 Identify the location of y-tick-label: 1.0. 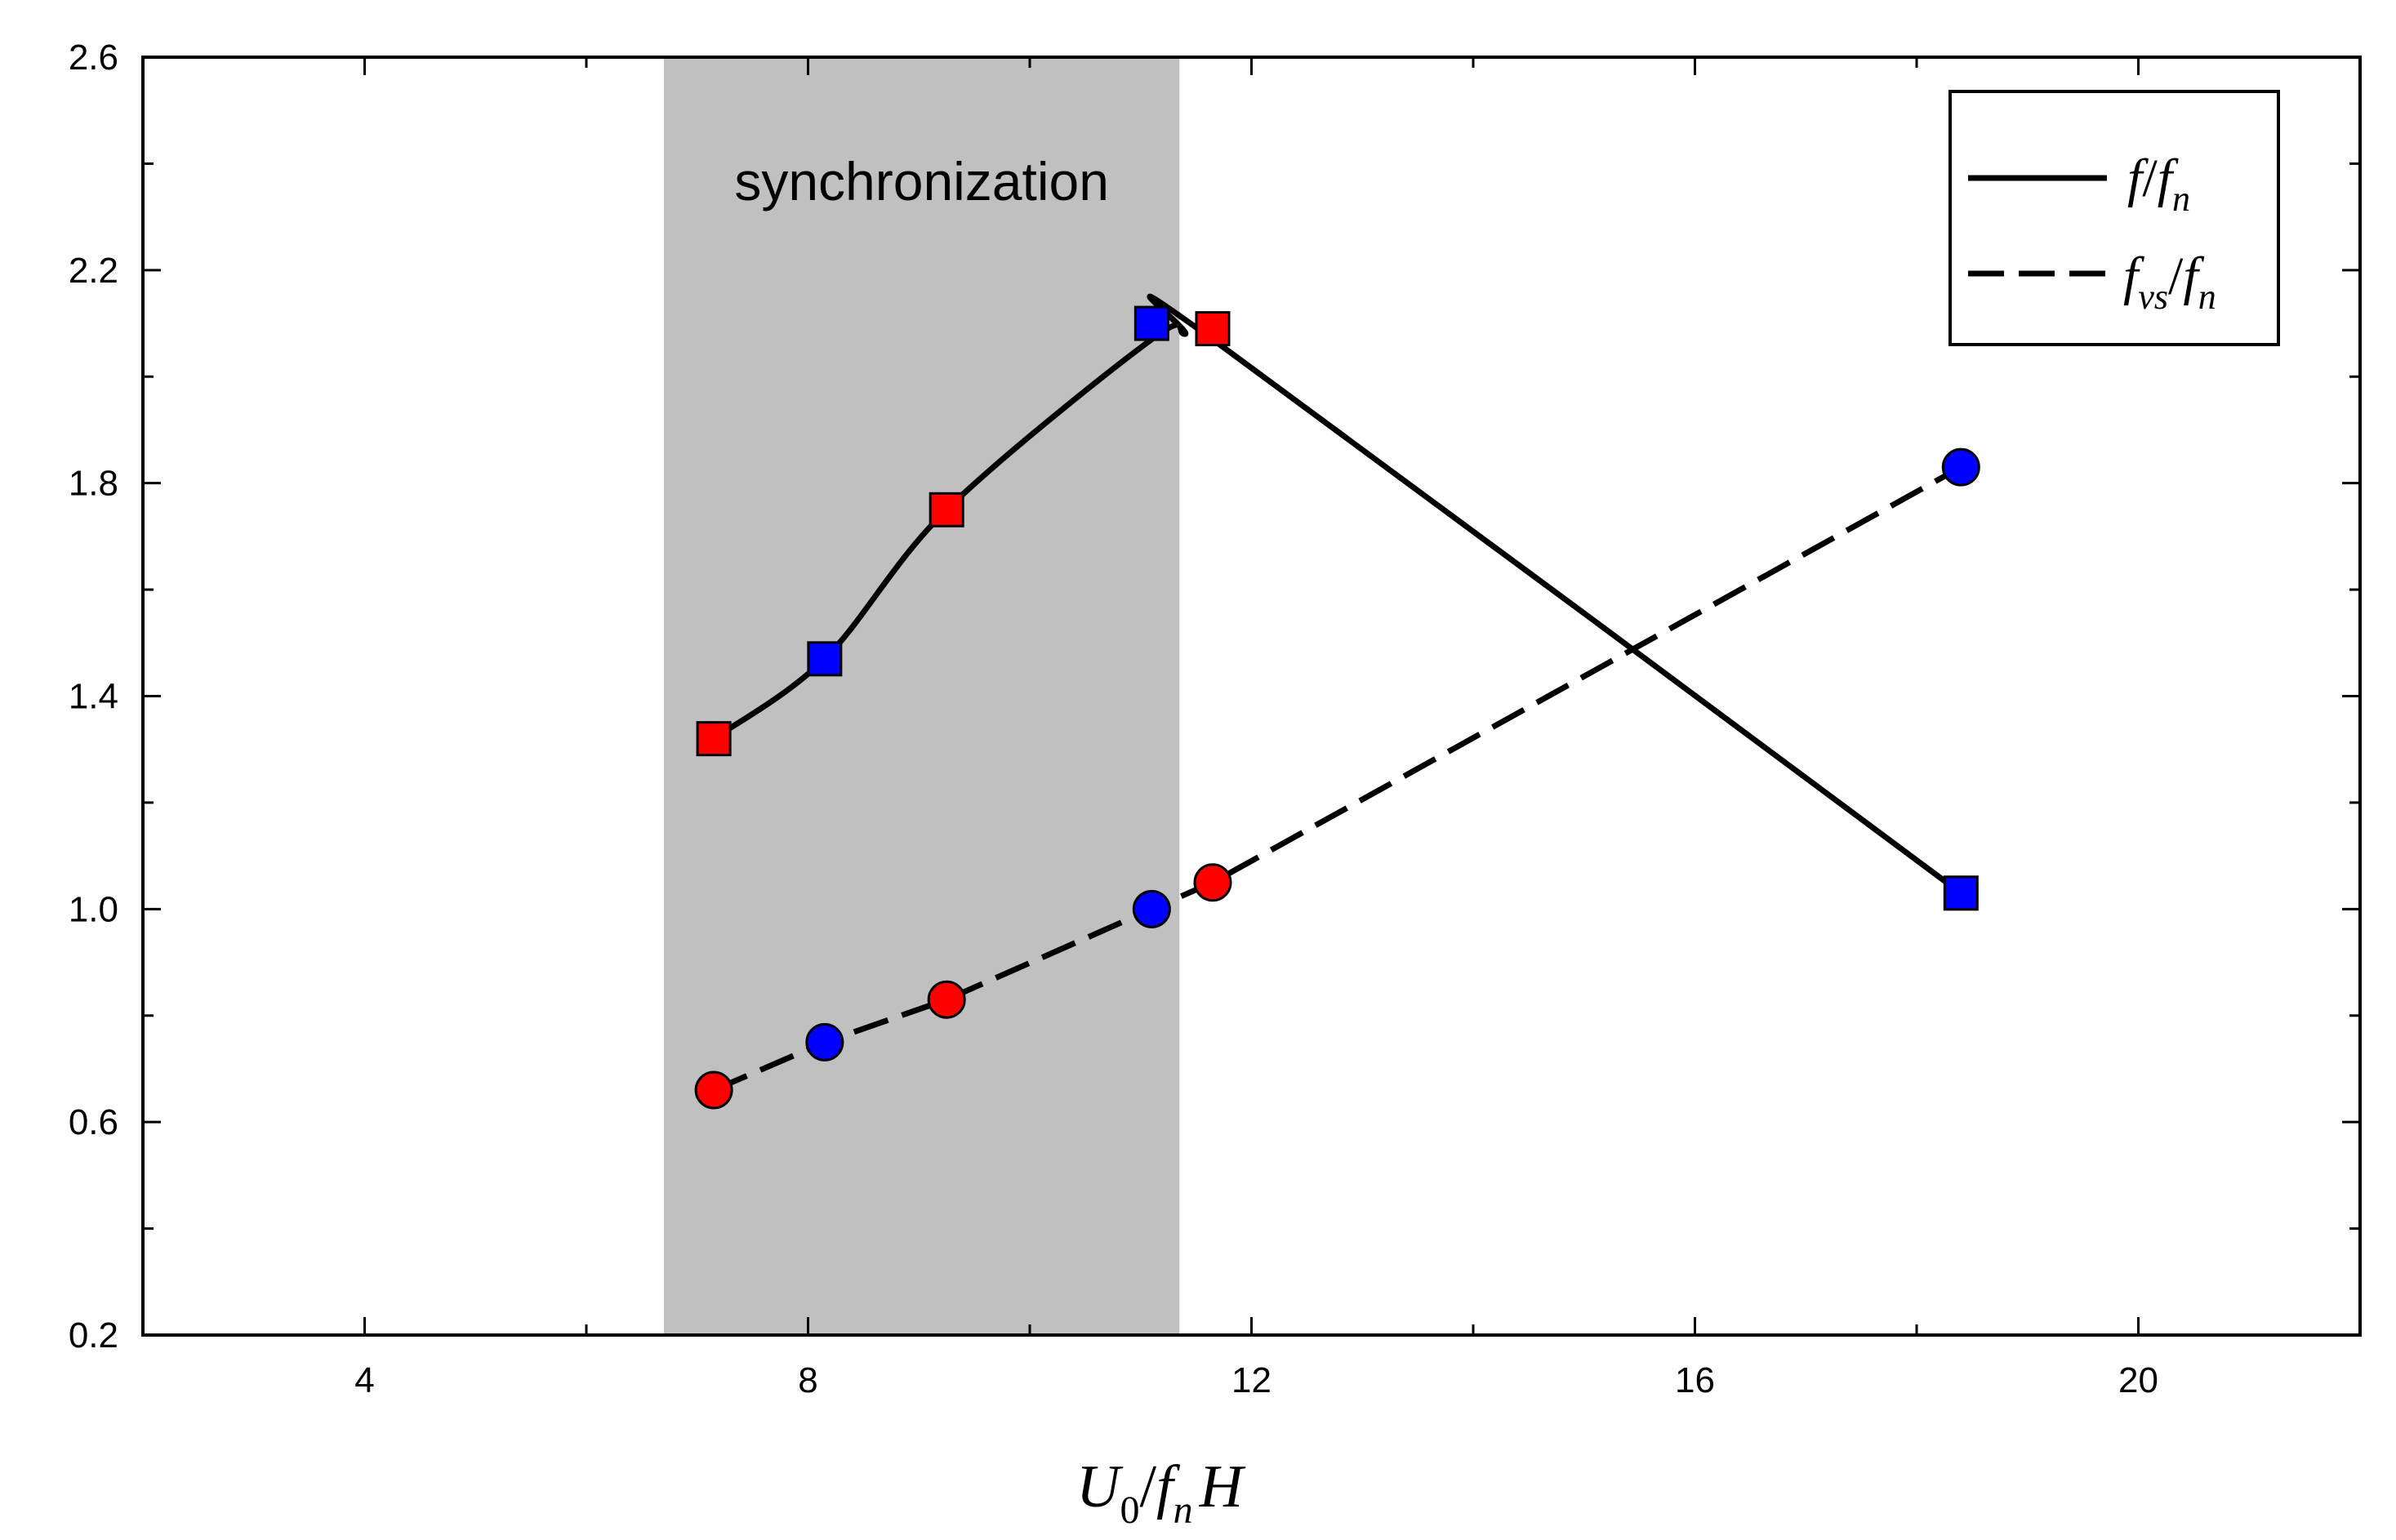
(93, 909).